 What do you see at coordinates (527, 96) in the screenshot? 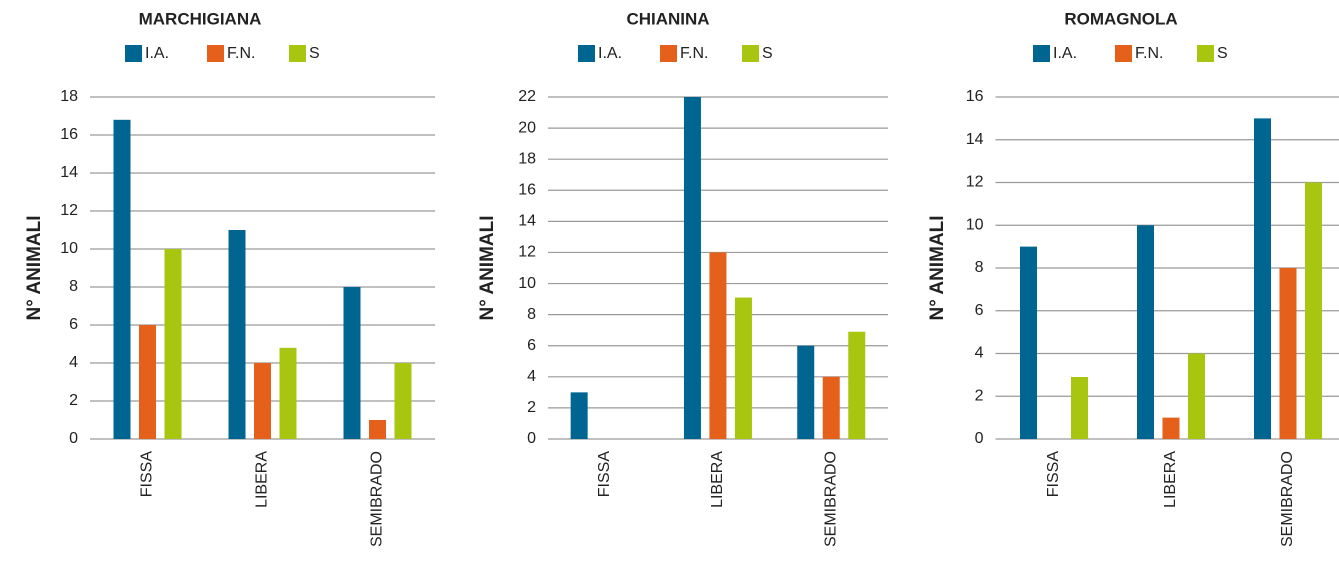
I see `y-tick-label: 22` at bounding box center [527, 96].